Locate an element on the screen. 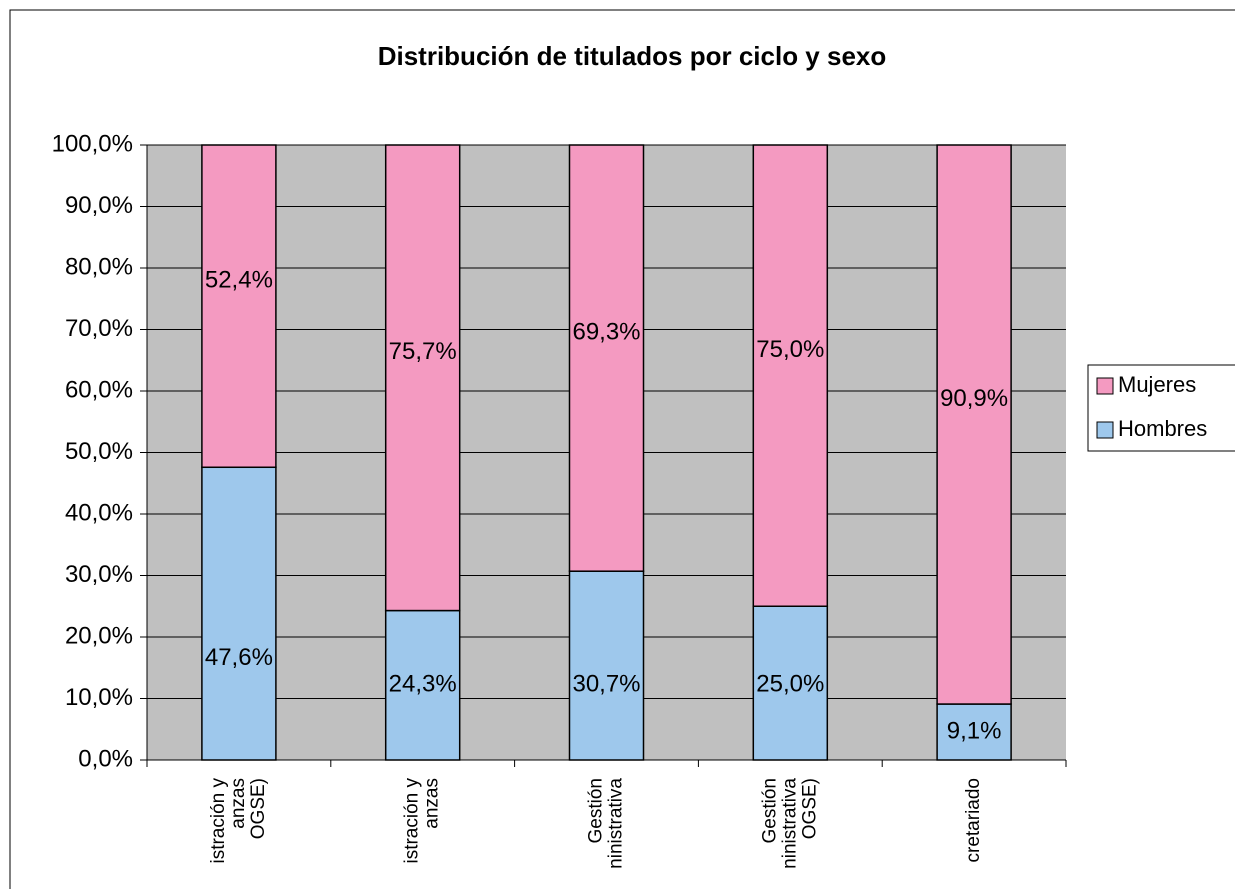 The width and height of the screenshot is (1235, 889). x-tick-label: Gestiónninistrativa is located at coordinates (606, 823).